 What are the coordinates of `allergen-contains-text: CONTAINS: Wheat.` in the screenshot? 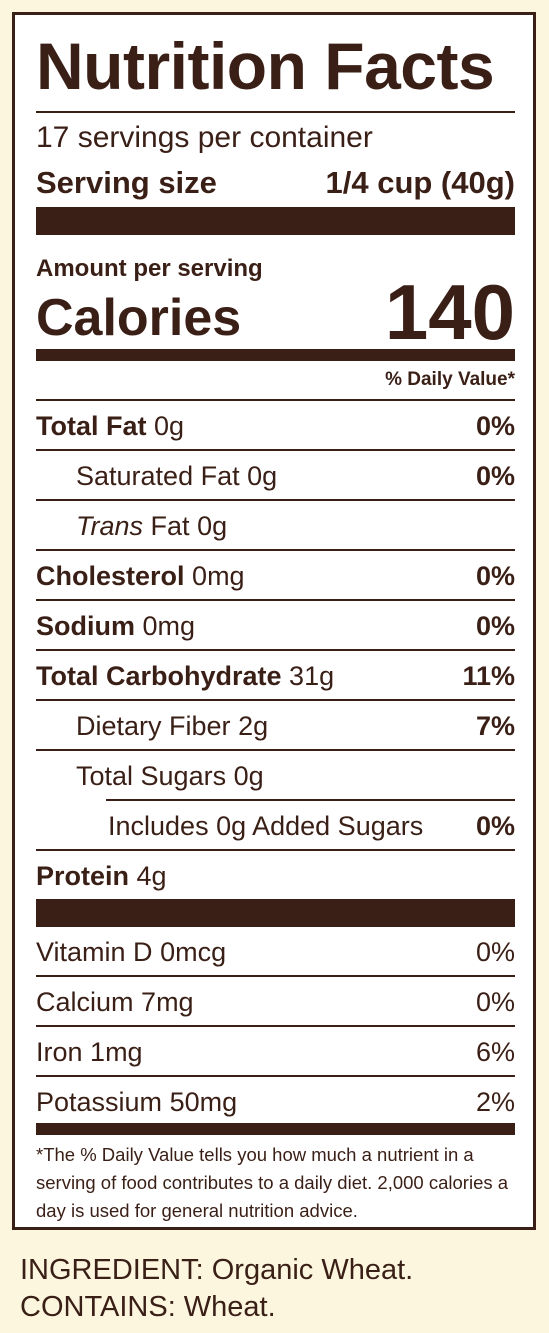 It's located at (148, 1307).